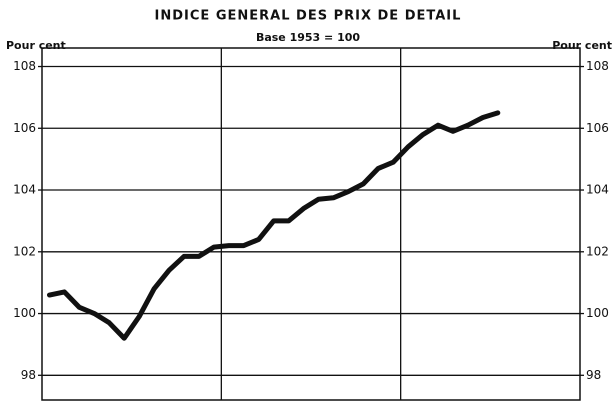  I want to click on chart-title: INDICE GENERAL DES PRIX DE DETAIL, so click(308, 16).